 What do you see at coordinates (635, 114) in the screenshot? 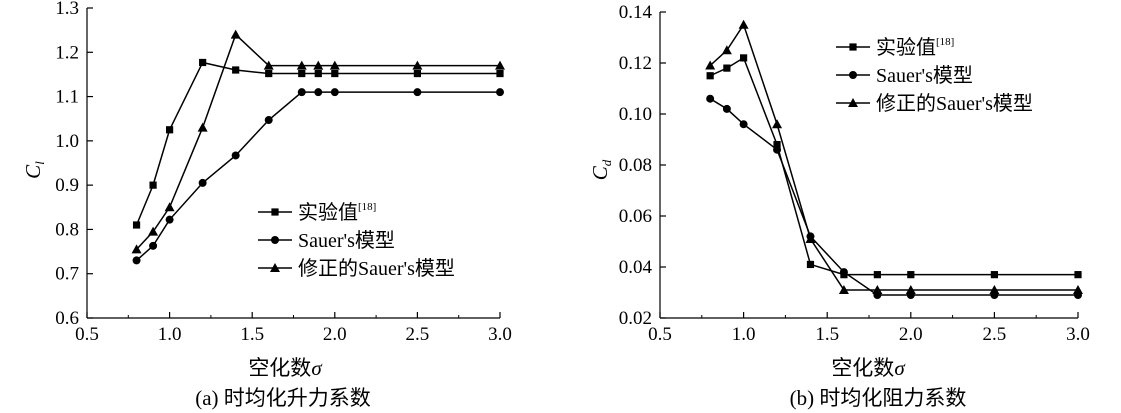
I see `y-tick-label: 0.10` at bounding box center [635, 114].